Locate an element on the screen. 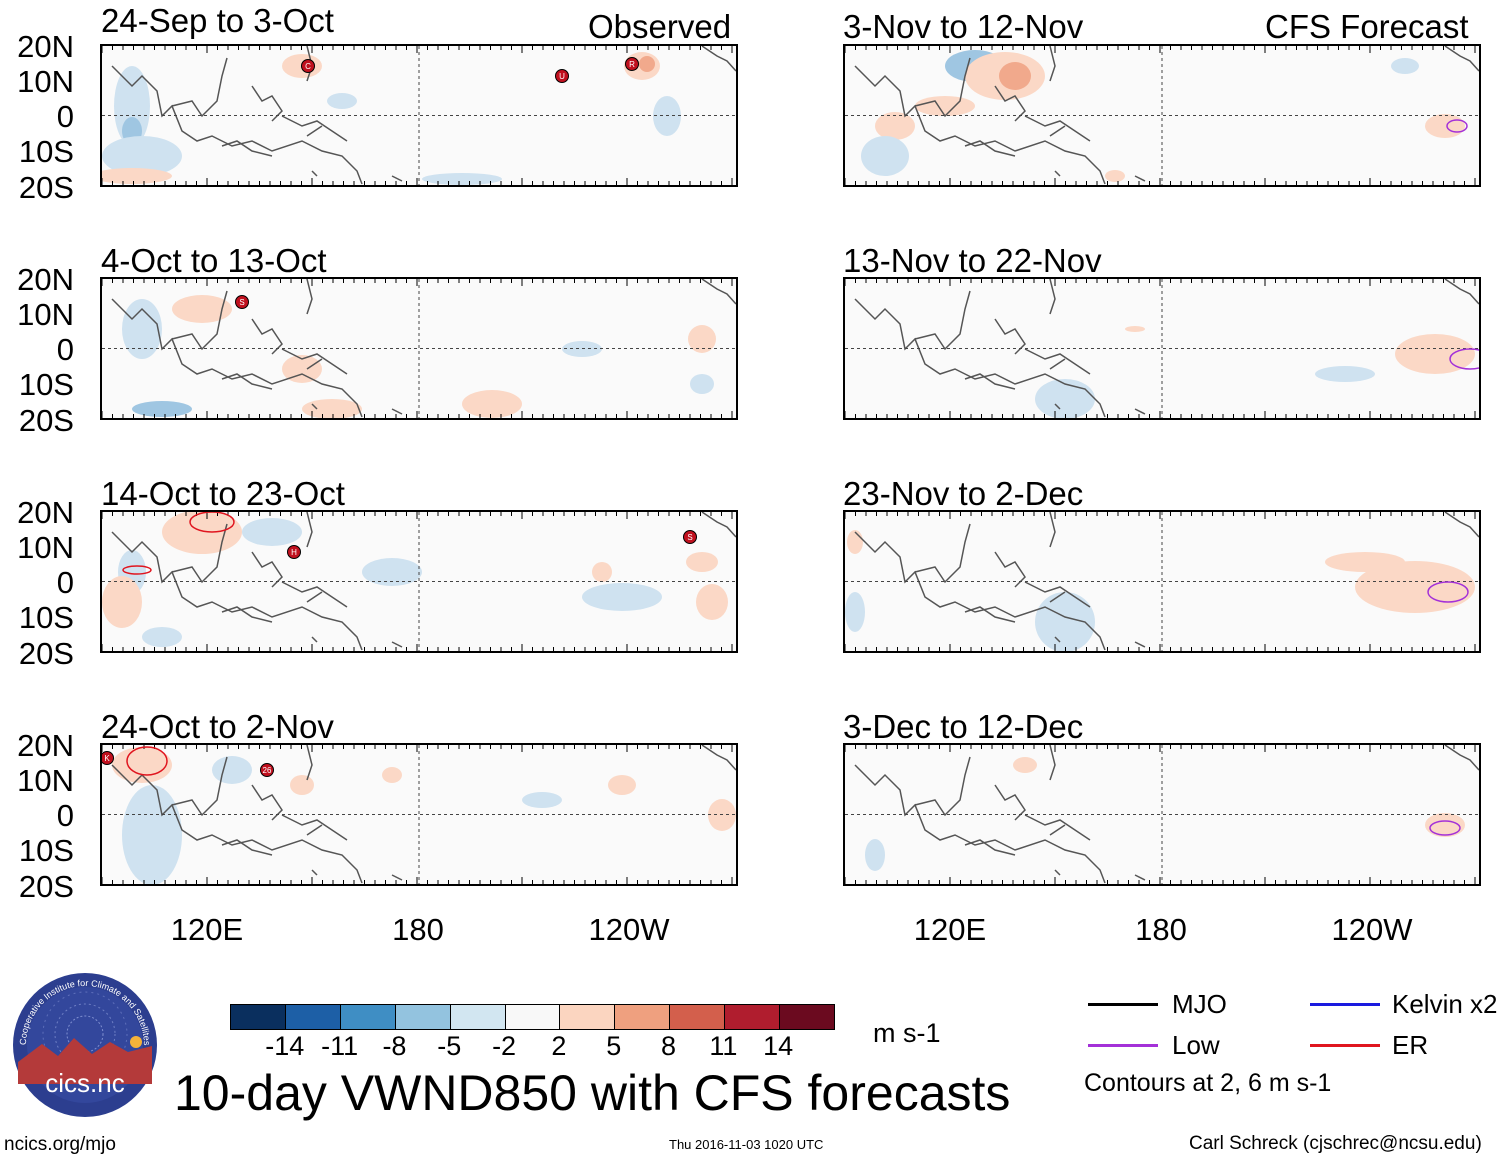 The image size is (1510, 1159). storm-marker: S is located at coordinates (242, 302).